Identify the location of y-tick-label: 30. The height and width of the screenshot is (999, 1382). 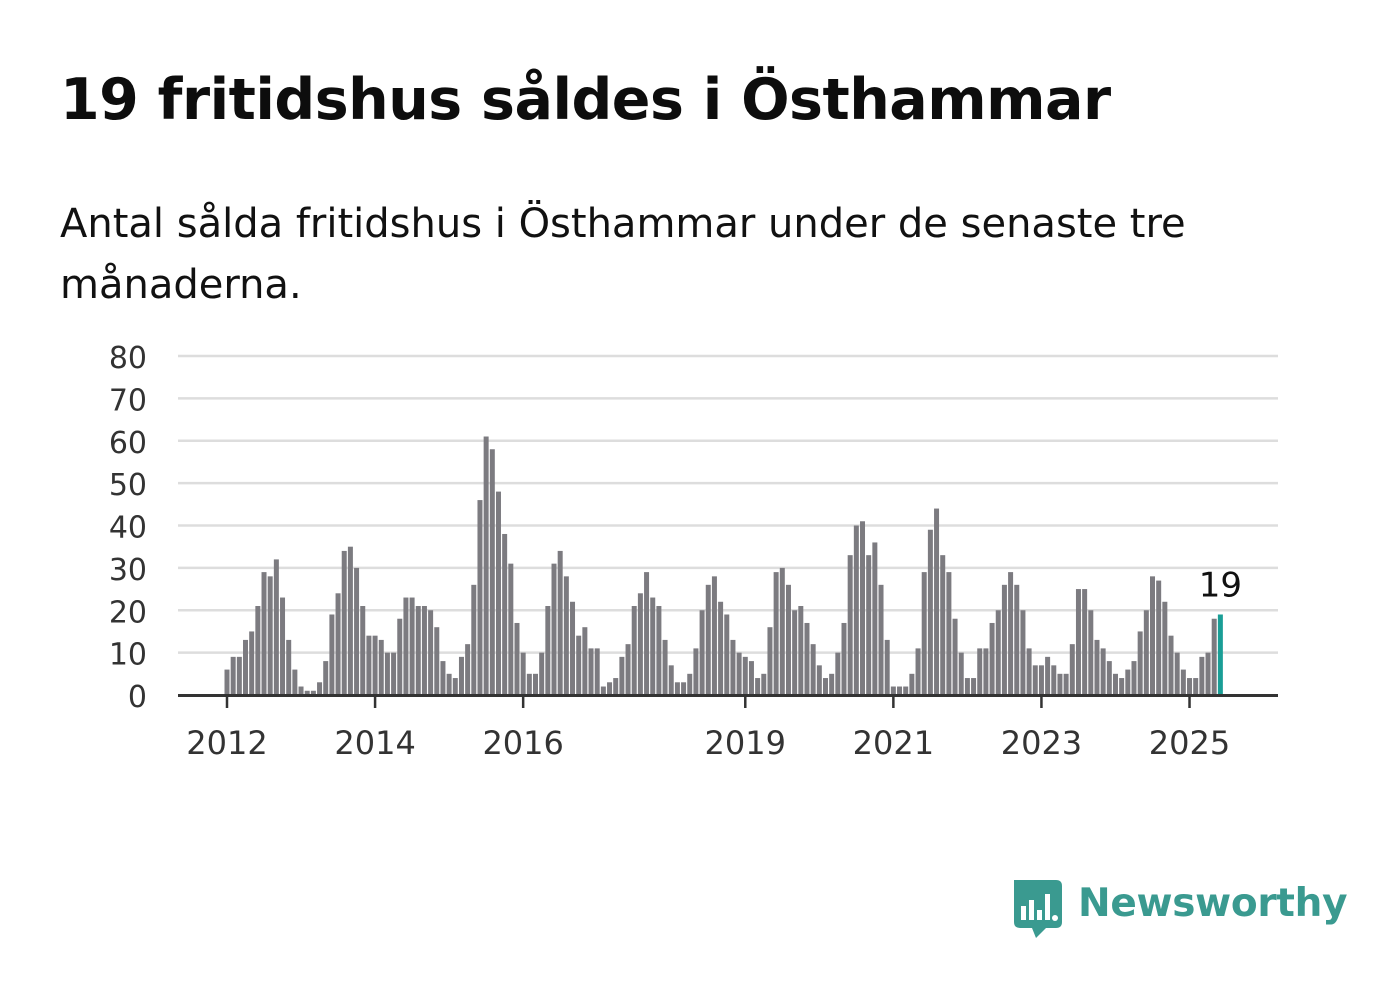
(128, 570).